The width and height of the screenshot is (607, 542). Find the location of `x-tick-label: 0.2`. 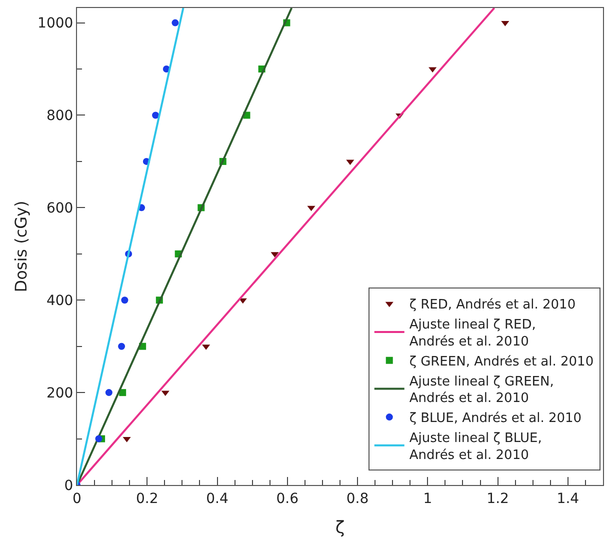

x-tick-label: 0.2 is located at coordinates (147, 498).